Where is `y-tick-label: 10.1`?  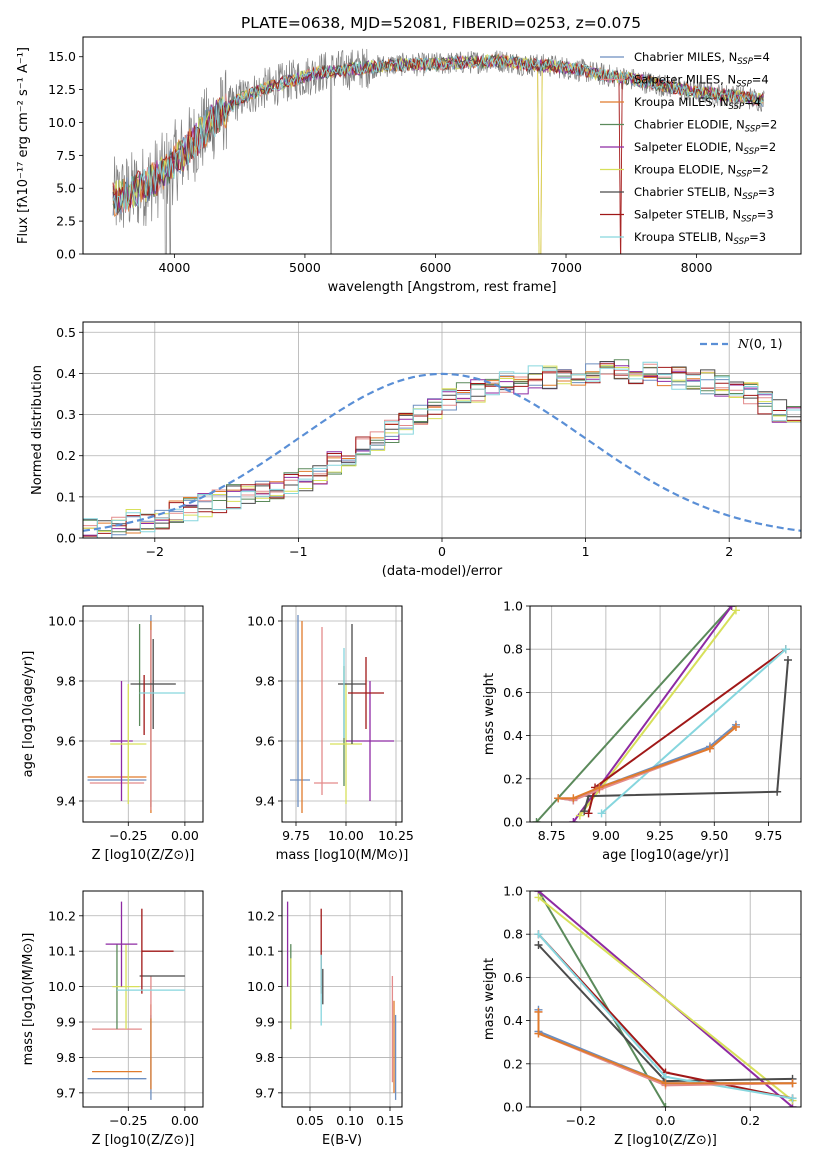
y-tick-label: 10.1 is located at coordinates (62, 951).